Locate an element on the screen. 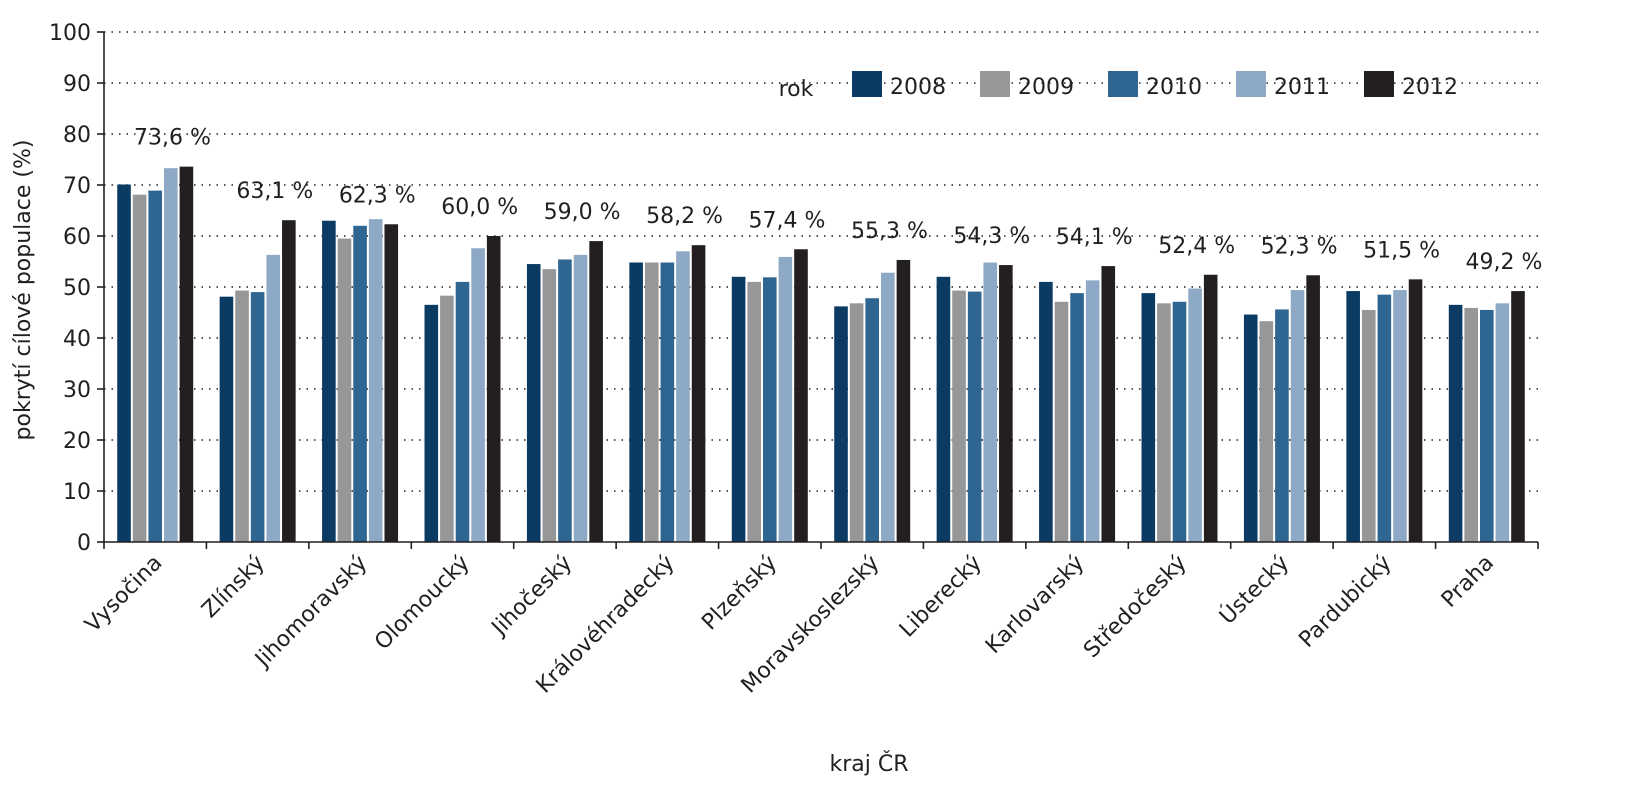 The height and width of the screenshot is (800, 1641). y-tick-label-0: 0 is located at coordinates (84, 543).